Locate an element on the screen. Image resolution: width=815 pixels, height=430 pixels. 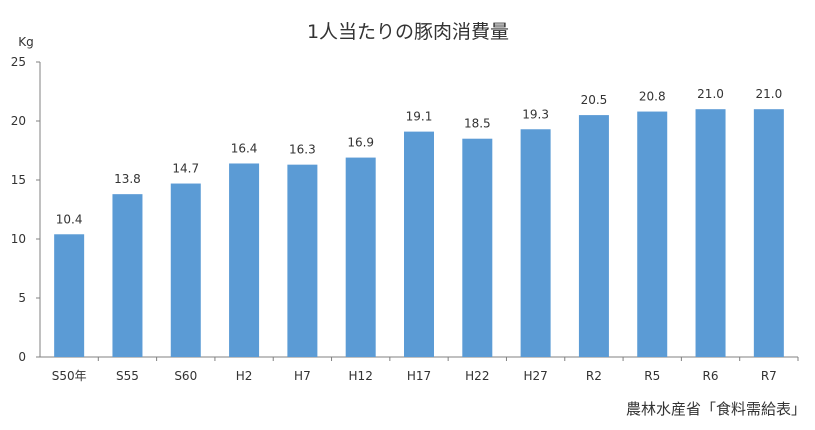
x-tick-label: R2 is located at coordinates (594, 376).